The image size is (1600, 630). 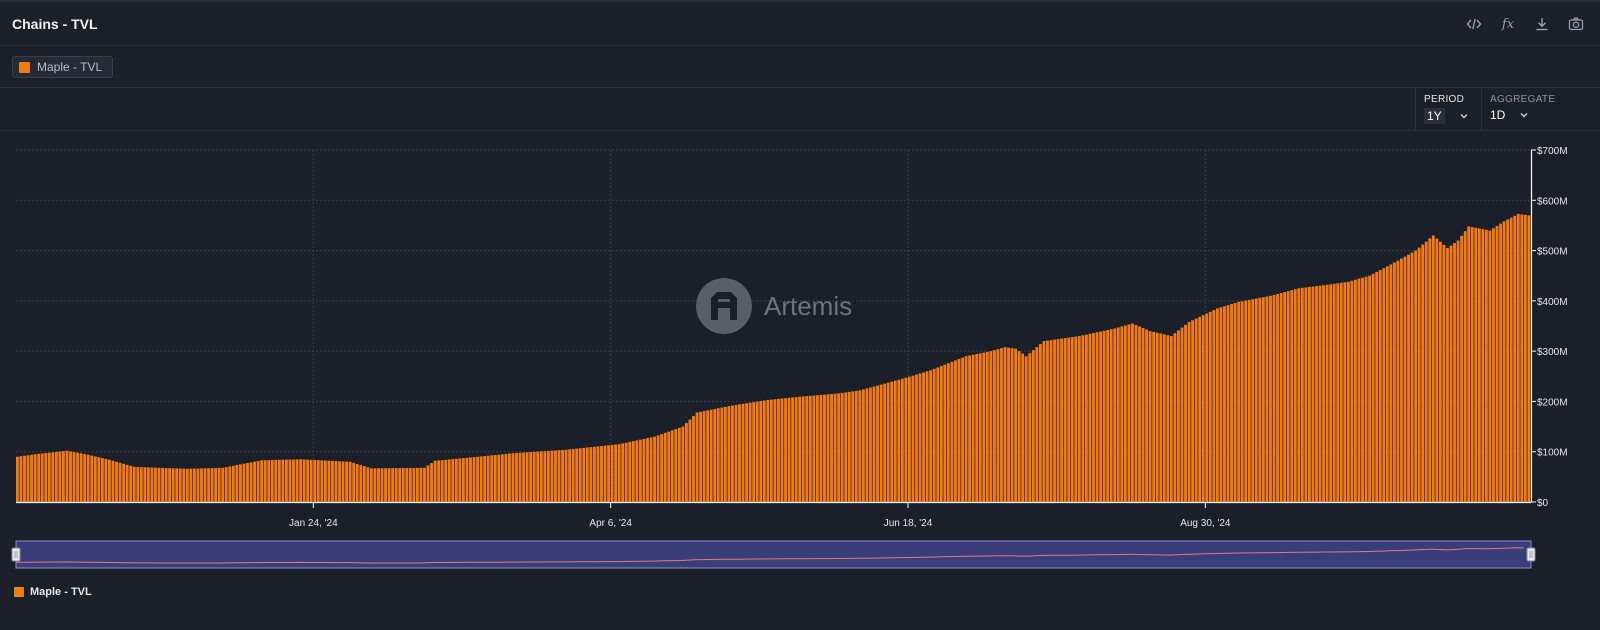 I want to click on camera-icon, so click(x=1576, y=24).